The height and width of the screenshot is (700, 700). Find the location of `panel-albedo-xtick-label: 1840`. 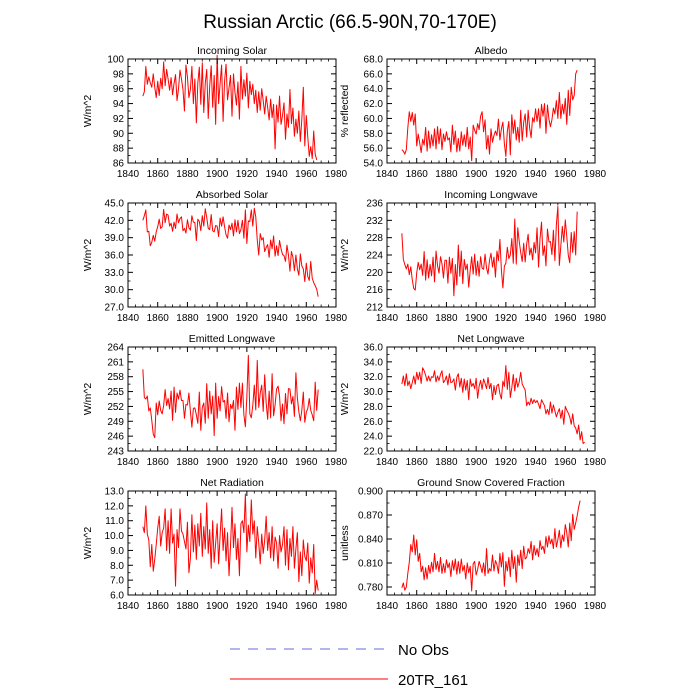

panel-albedo-xtick-label: 1840 is located at coordinates (387, 174).